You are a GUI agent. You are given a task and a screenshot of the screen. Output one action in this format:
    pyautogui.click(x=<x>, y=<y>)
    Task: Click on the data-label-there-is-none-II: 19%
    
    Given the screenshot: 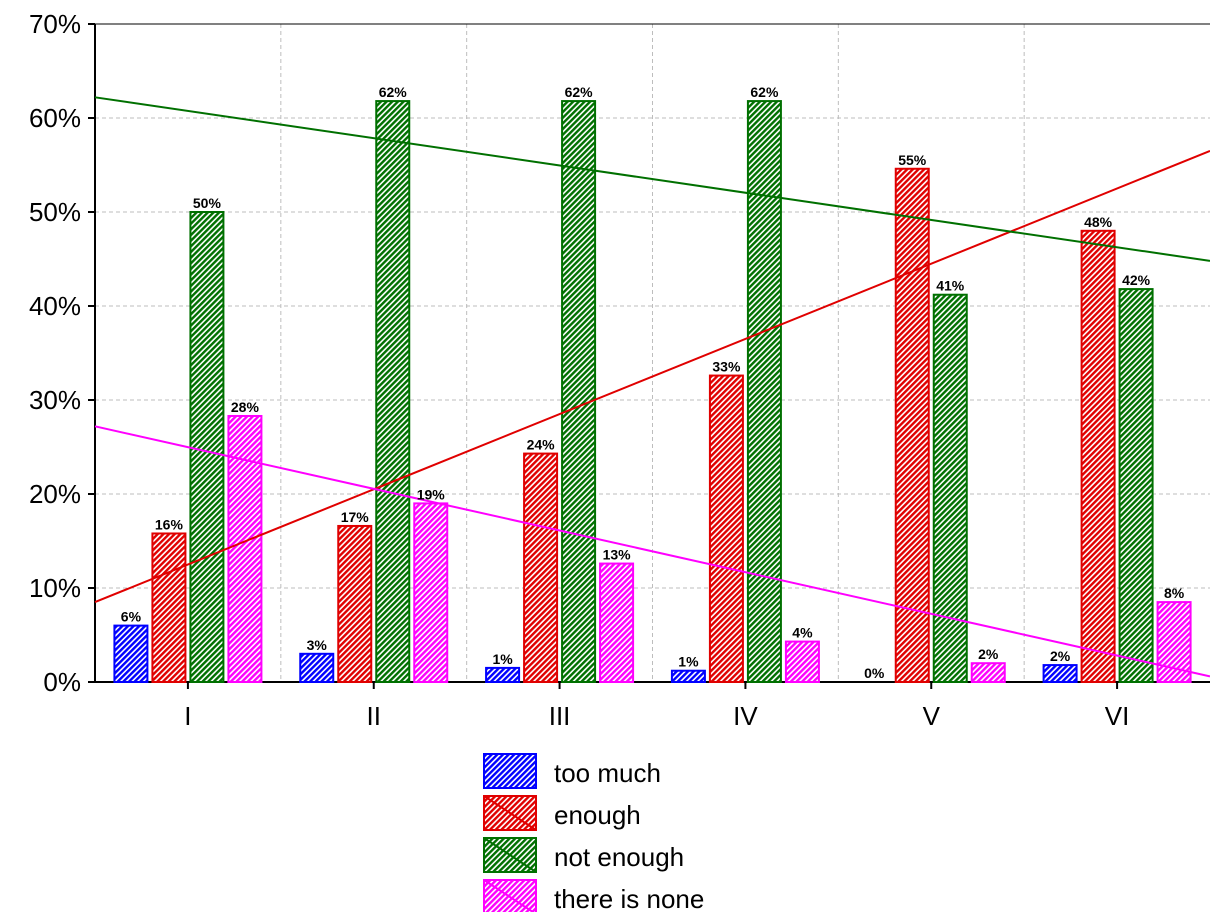 What is the action you would take?
    pyautogui.click(x=431, y=494)
    